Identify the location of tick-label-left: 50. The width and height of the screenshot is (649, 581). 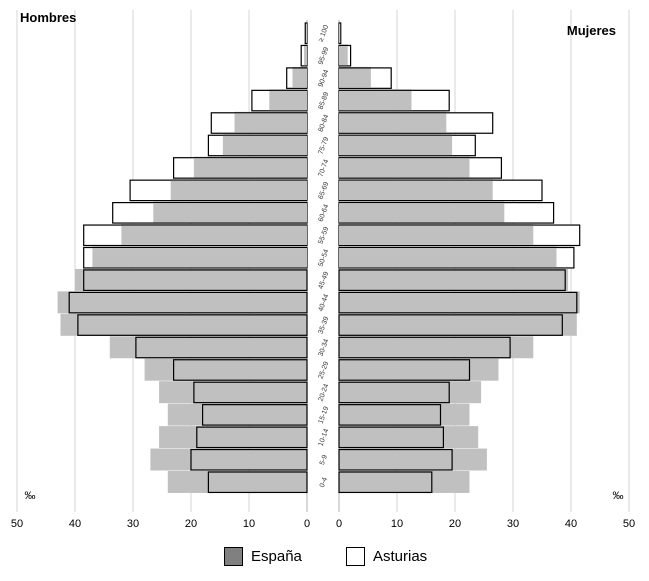
(17, 524).